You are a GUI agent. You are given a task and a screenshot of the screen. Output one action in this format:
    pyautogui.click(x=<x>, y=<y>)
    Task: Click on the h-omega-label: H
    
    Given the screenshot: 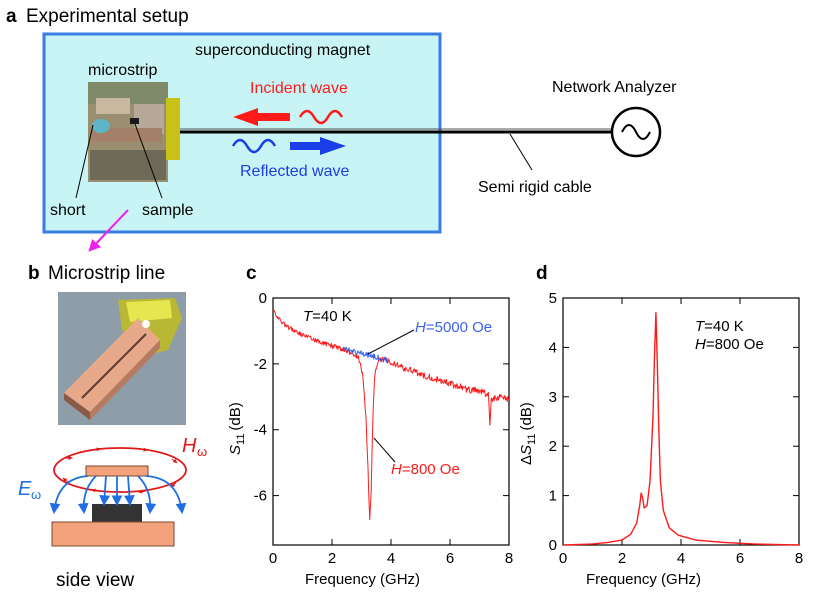 What is the action you would take?
    pyautogui.click(x=189, y=446)
    